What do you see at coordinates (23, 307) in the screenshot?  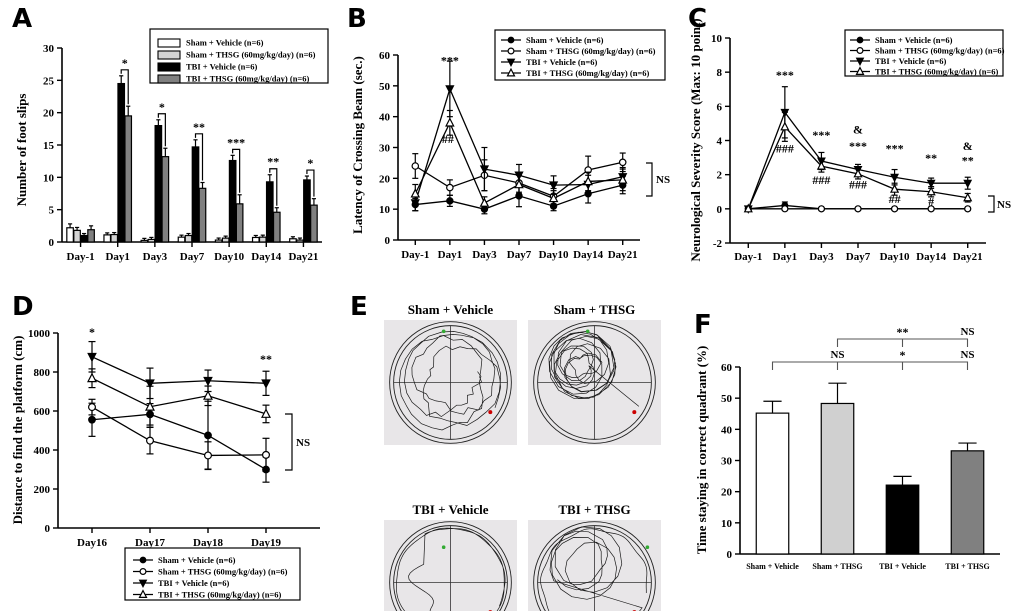 I see `panel-d-letter: D` at bounding box center [23, 307].